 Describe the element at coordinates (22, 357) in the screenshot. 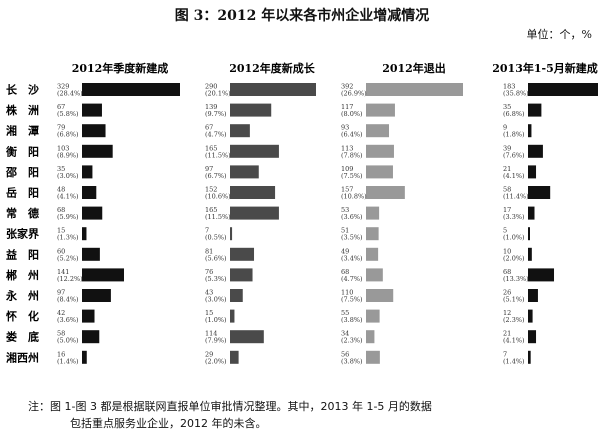

I see `category-label: 湘西州` at that location.